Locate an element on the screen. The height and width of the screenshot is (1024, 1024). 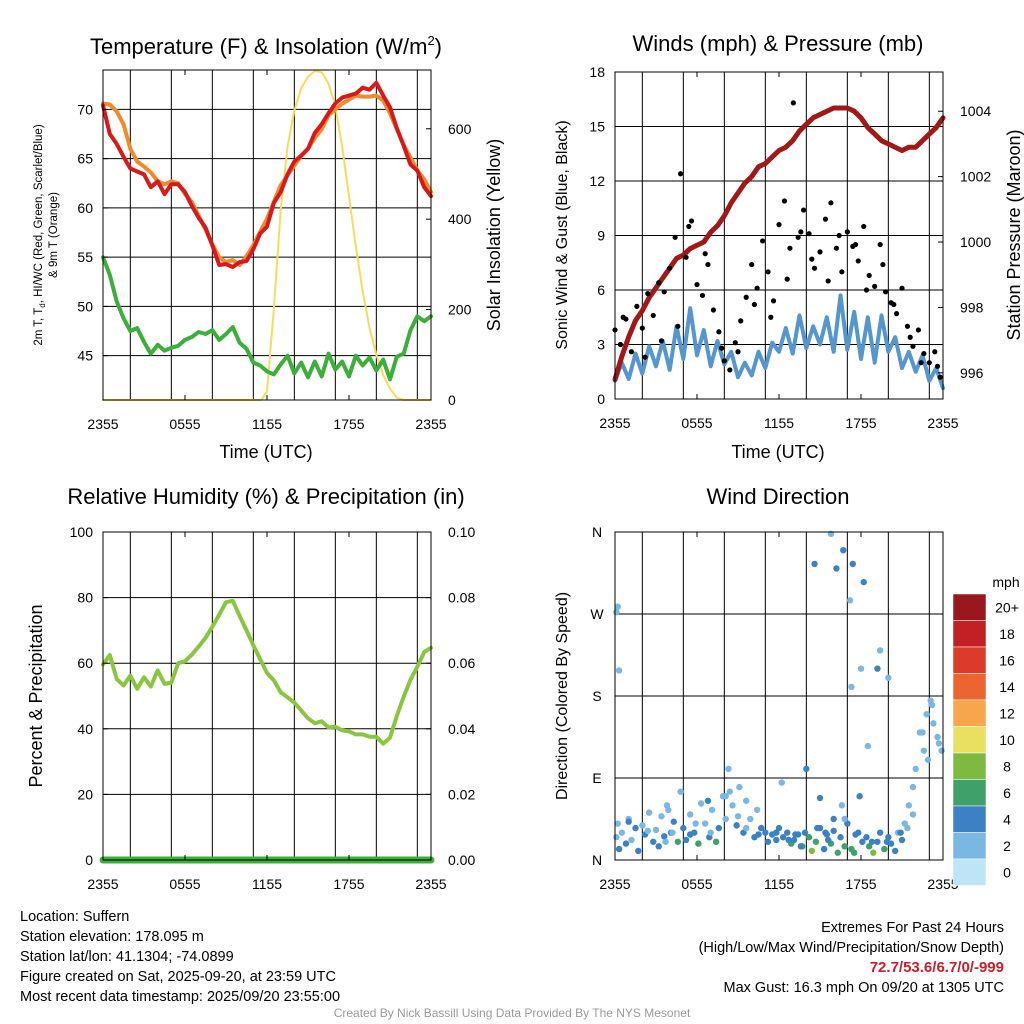
direction-tick-label: E is located at coordinates (596, 778).